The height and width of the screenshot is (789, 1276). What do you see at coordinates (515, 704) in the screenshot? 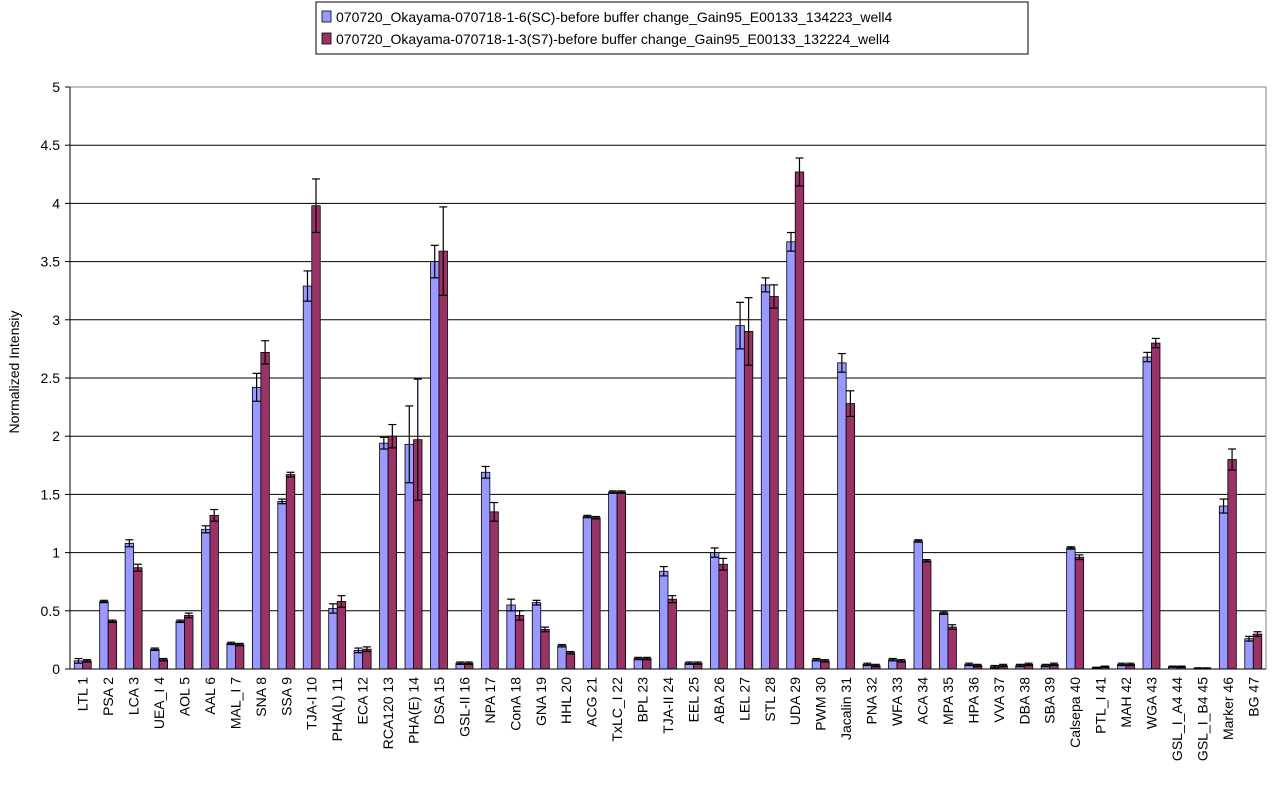
I see `x-tick-label: ConA 18` at bounding box center [515, 704].